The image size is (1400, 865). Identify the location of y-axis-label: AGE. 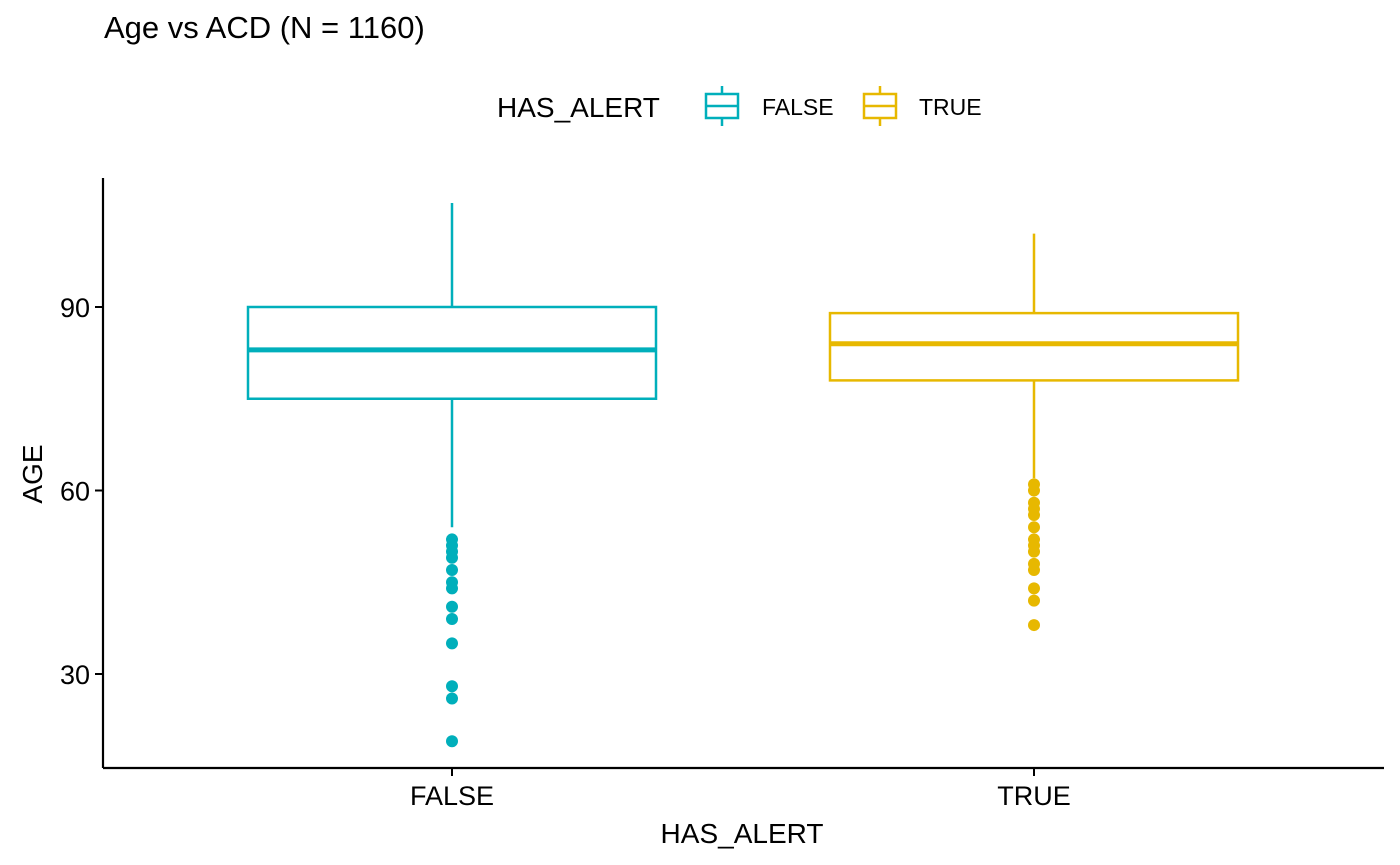
(32, 473).